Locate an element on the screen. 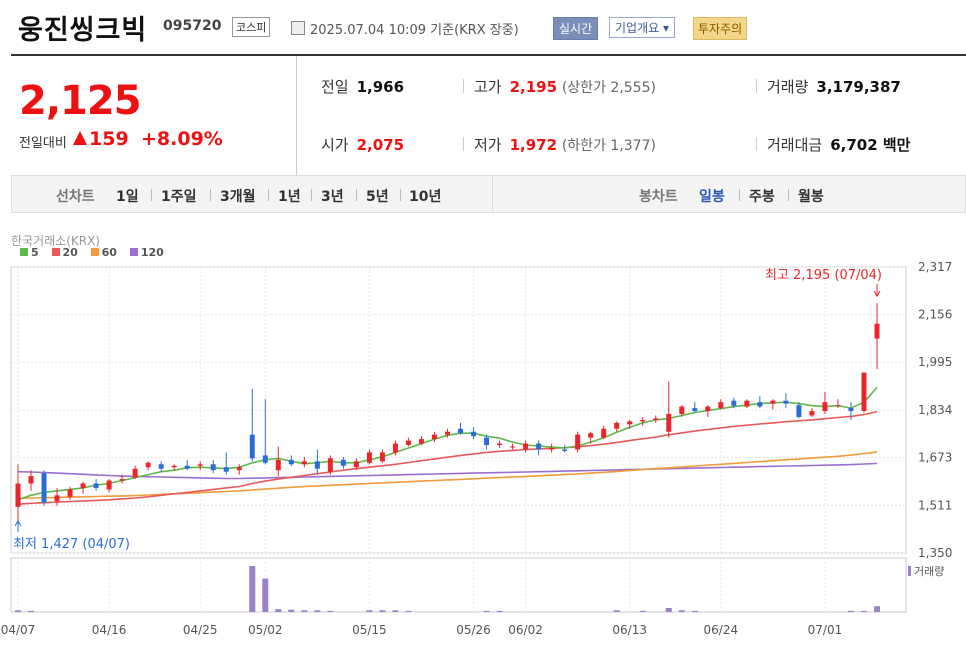  candle-daily: 일봉 is located at coordinates (712, 197).